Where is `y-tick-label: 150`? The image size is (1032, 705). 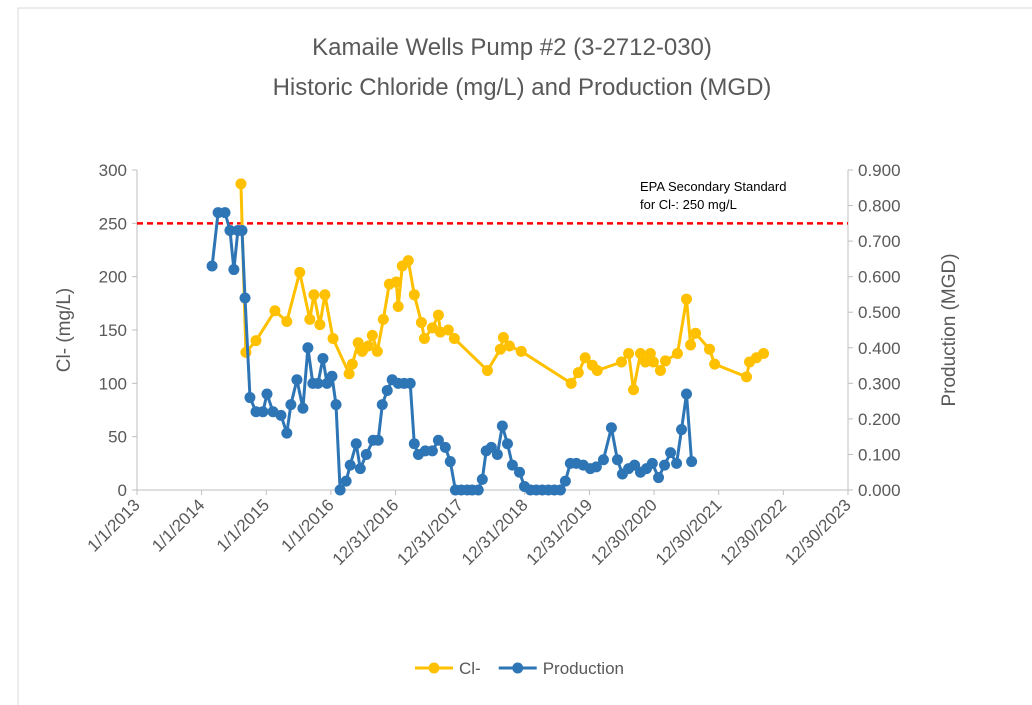 y-tick-label: 150 is located at coordinates (113, 330).